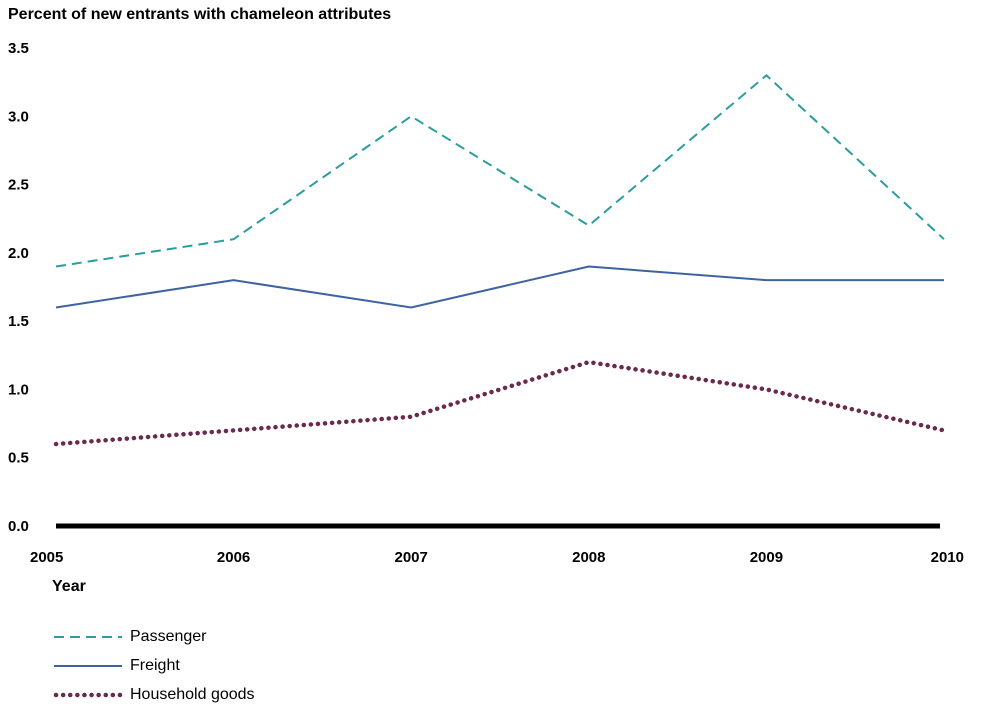  I want to click on legend-label: Freight, so click(155, 665).